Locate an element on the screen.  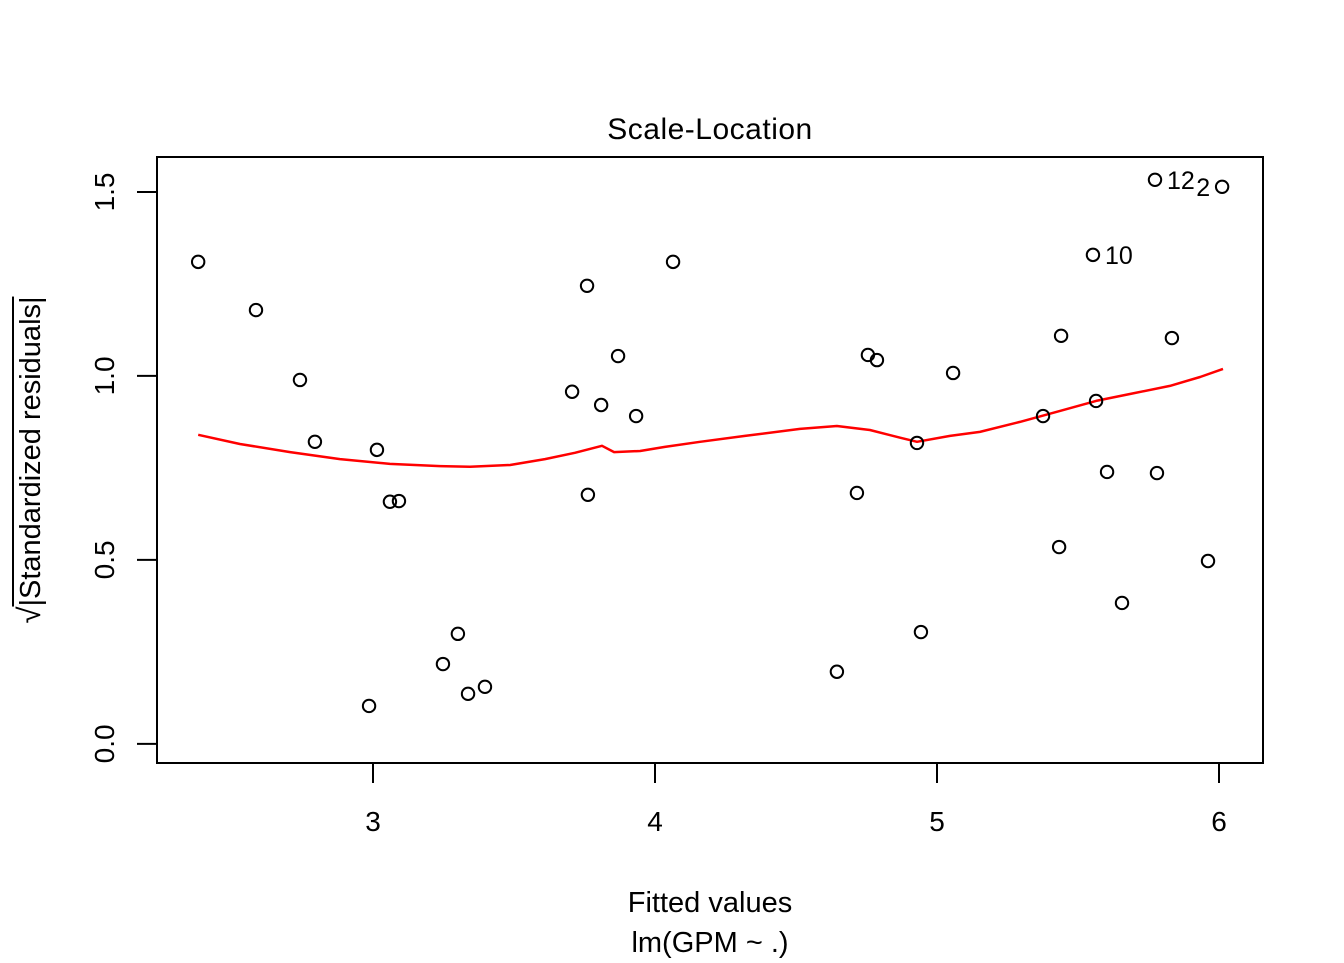
x-axis-title-line2: lm(GPM ~ .) is located at coordinates (710, 943).